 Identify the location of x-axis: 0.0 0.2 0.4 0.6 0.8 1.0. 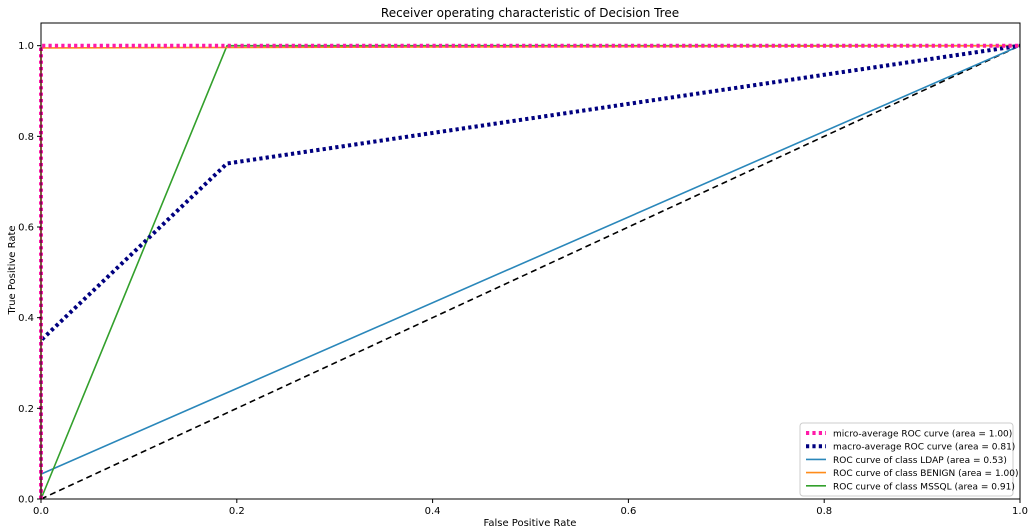
(530, 508).